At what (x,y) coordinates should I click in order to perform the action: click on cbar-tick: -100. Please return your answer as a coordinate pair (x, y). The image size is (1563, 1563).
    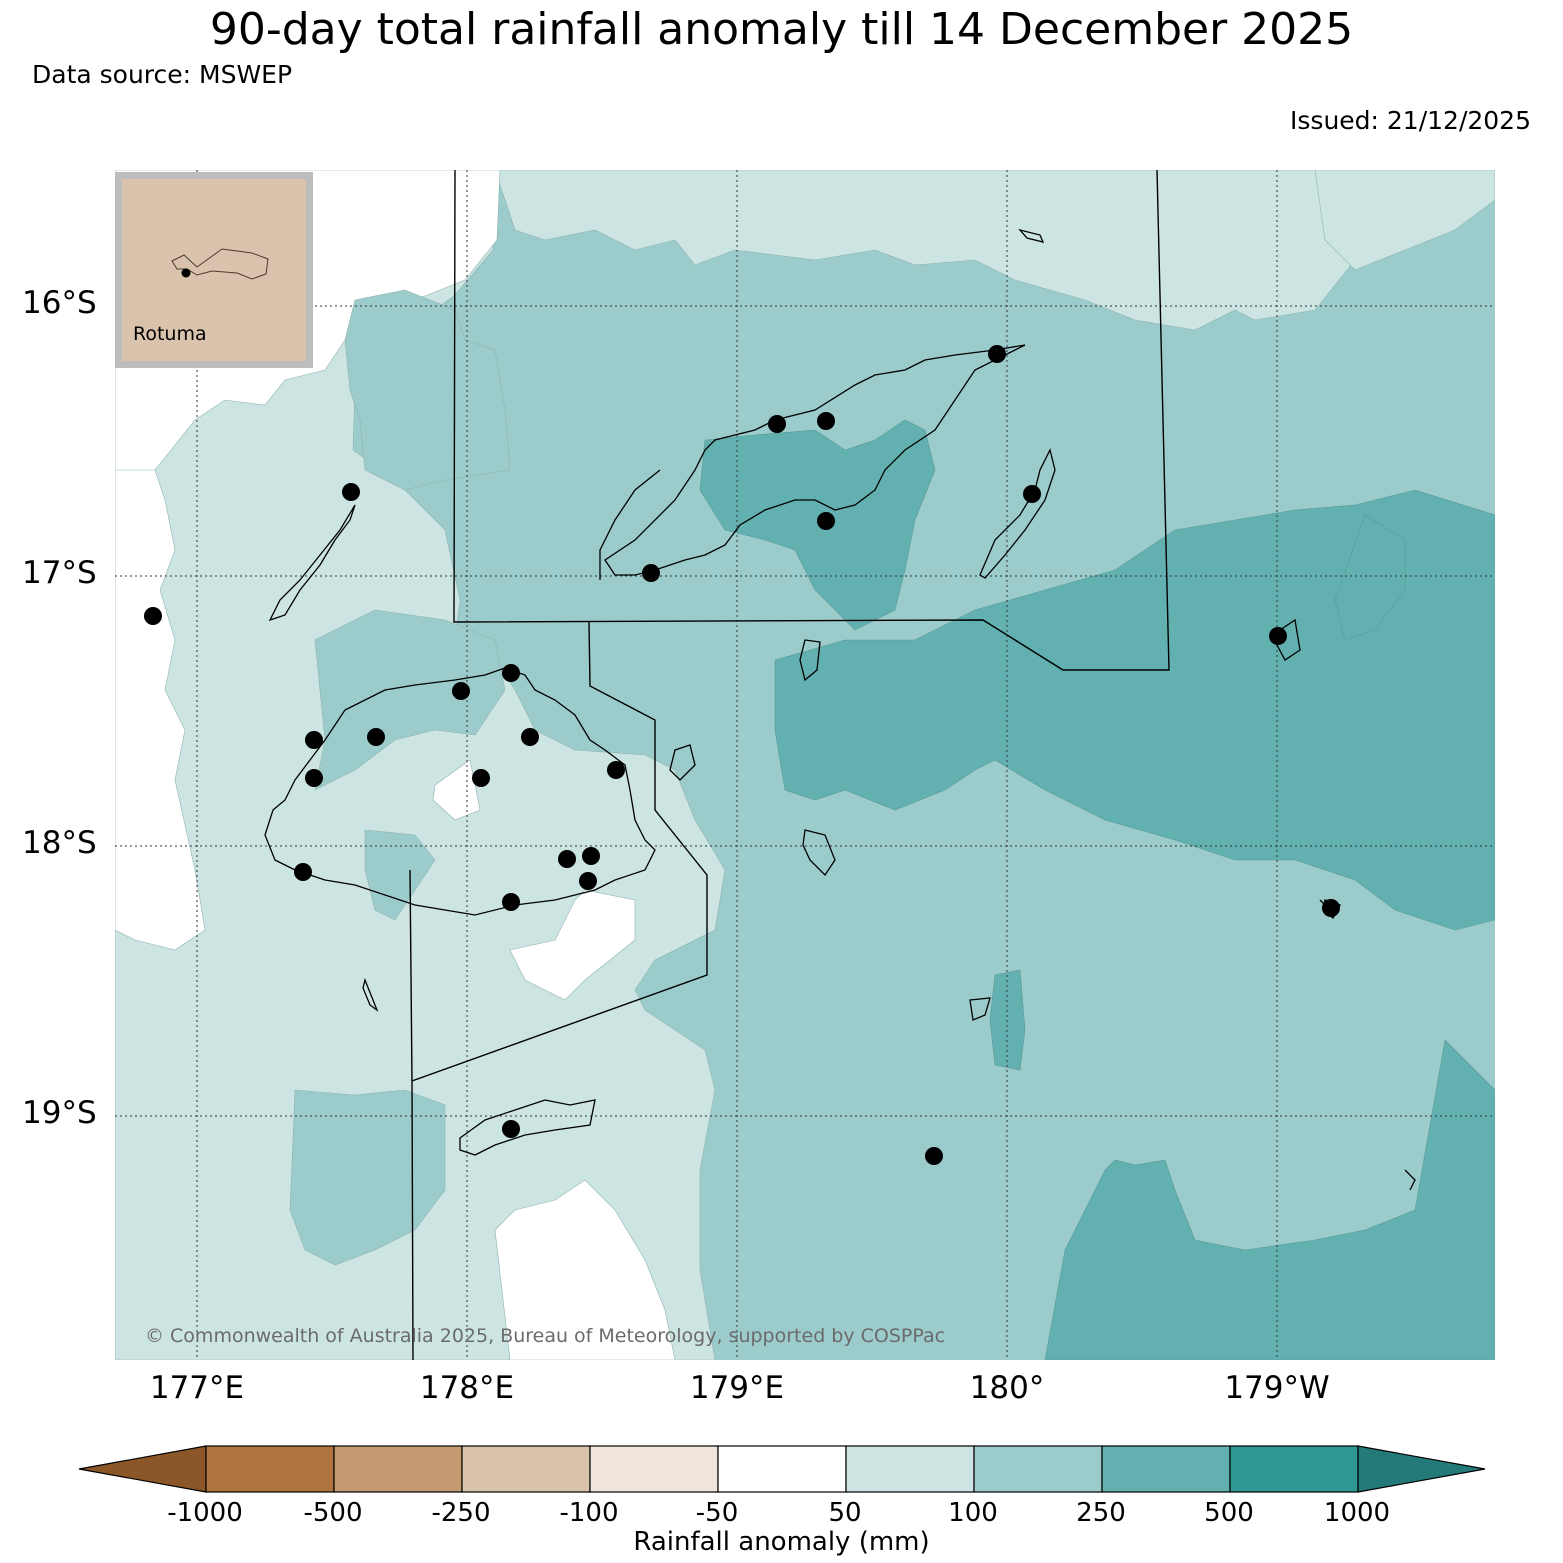
    Looking at the image, I should click on (589, 1513).